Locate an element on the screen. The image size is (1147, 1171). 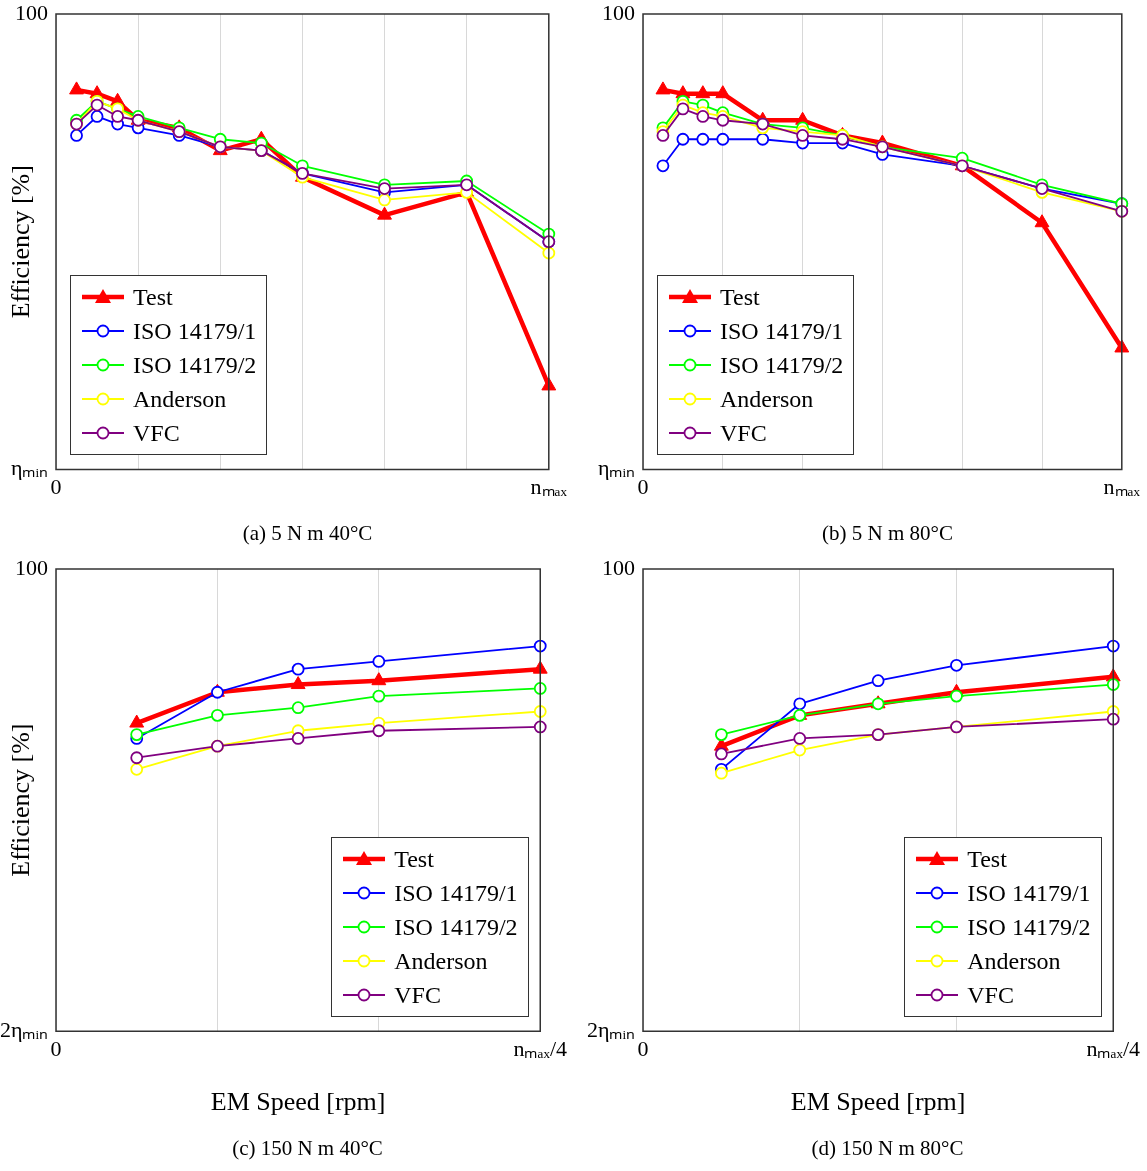
text: (c) 150 N m 40°C is located at coordinates (307, 1147).